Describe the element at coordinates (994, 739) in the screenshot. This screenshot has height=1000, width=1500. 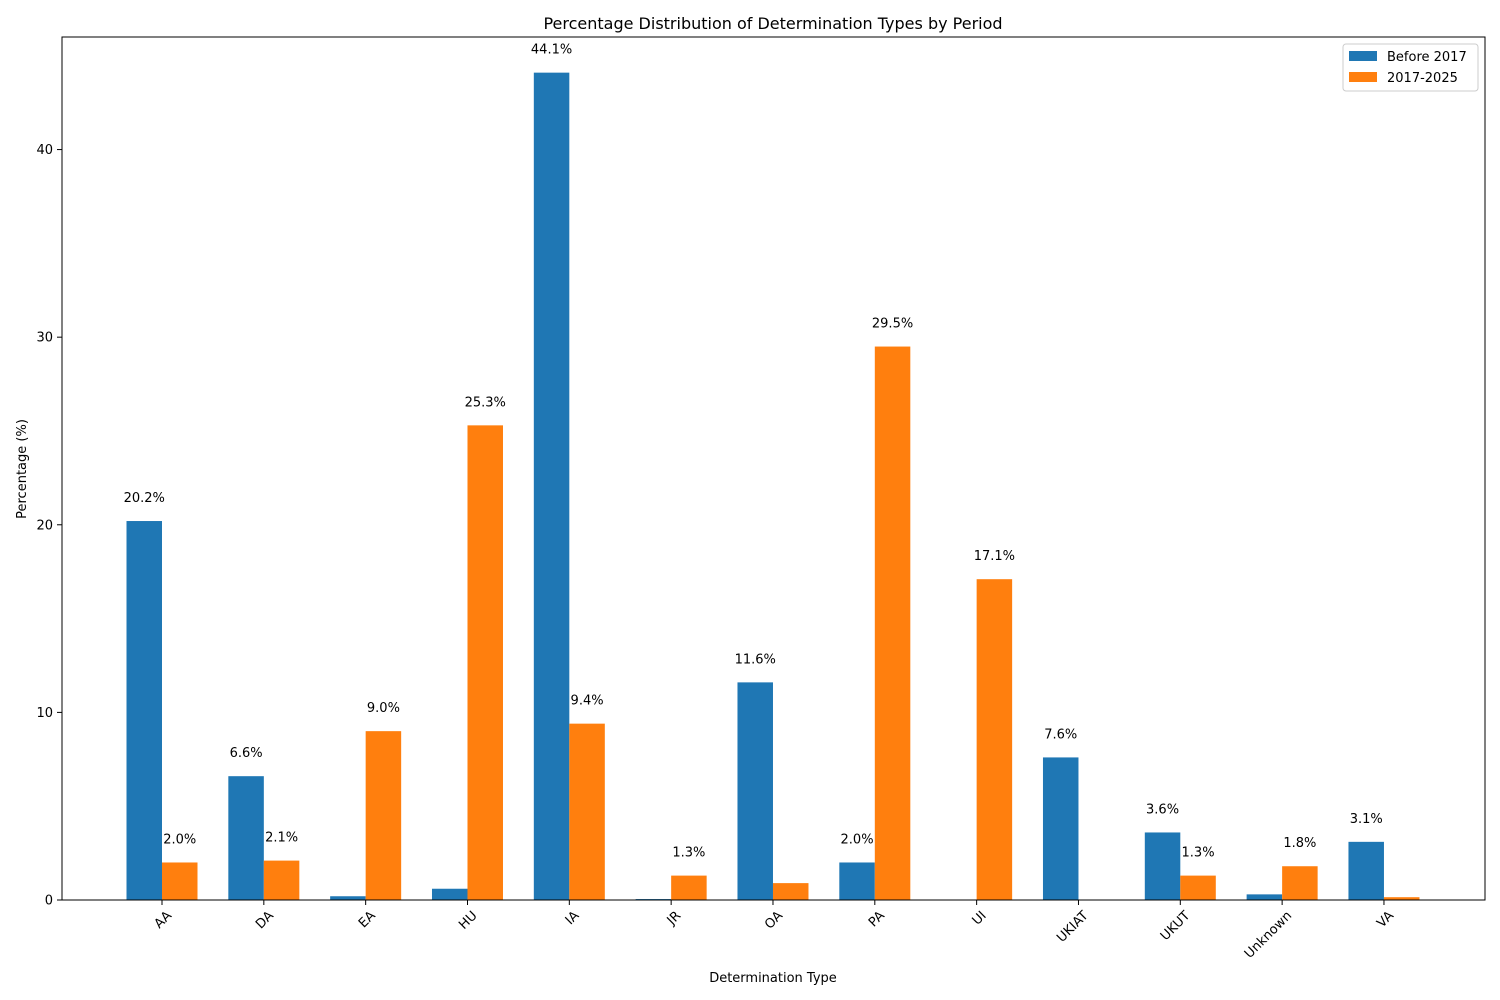
I see `bar-2017-2025-ui` at that location.